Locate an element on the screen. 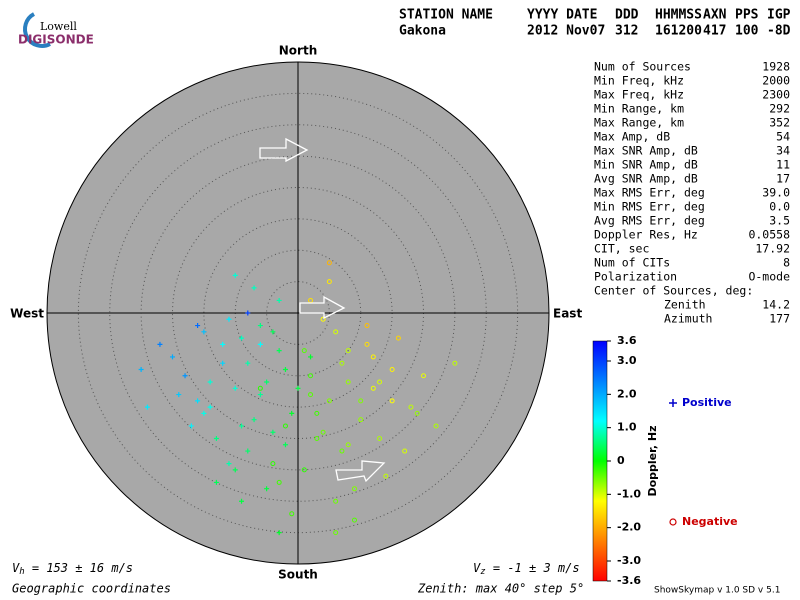 Image resolution: width=800 pixels, height=600 pixels. stat-value: 8 is located at coordinates (786, 263).